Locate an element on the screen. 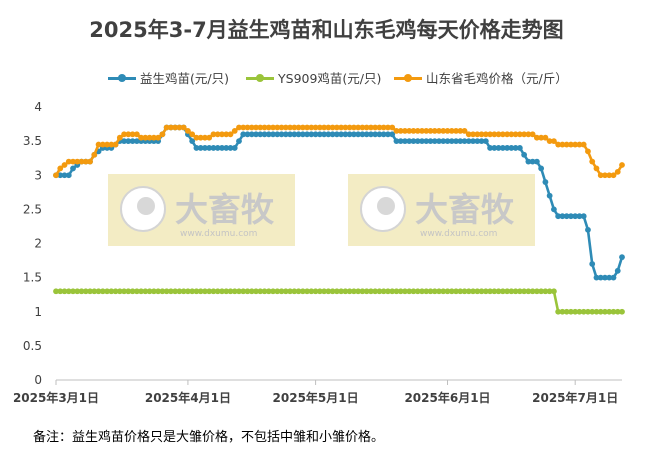 This screenshot has width=653, height=458. legend-label-shandong: 山东省毛鸡价格（元/斤） is located at coordinates (497, 78).